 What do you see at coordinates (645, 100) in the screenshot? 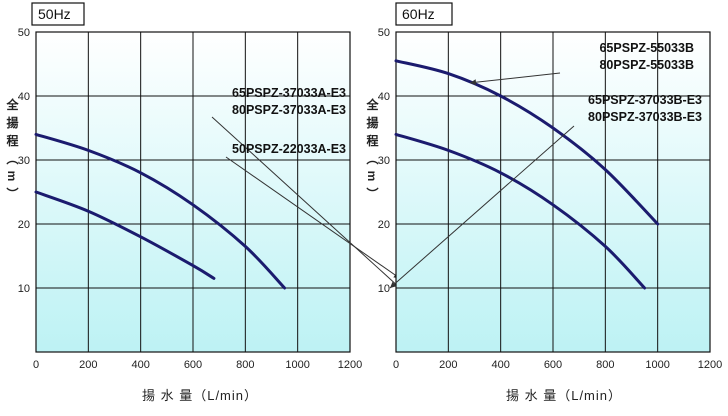
I see `series-label: 65PSPZ-37033B-E3` at bounding box center [645, 100].